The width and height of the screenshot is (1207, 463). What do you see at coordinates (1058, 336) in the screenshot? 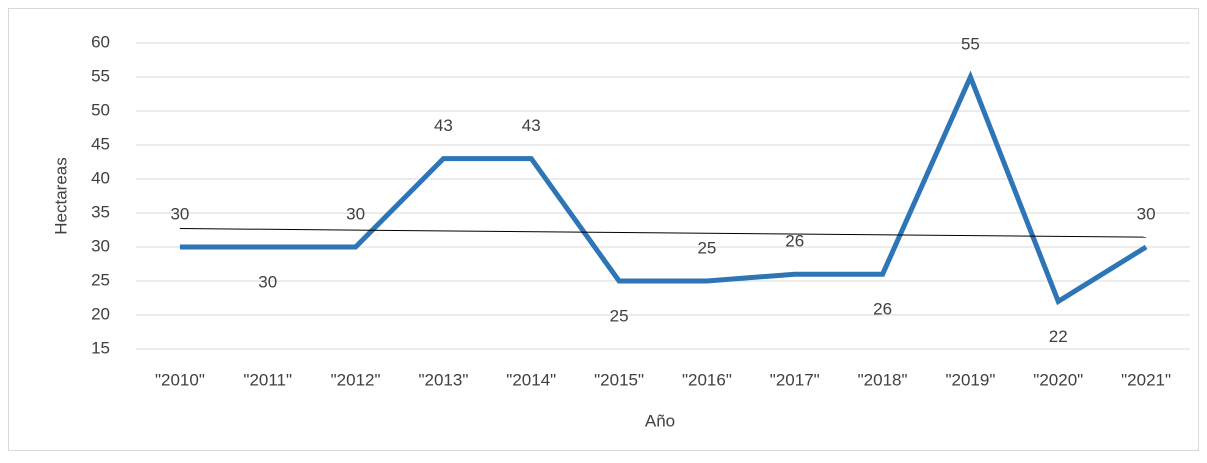
I see `data-label: 22` at bounding box center [1058, 336].